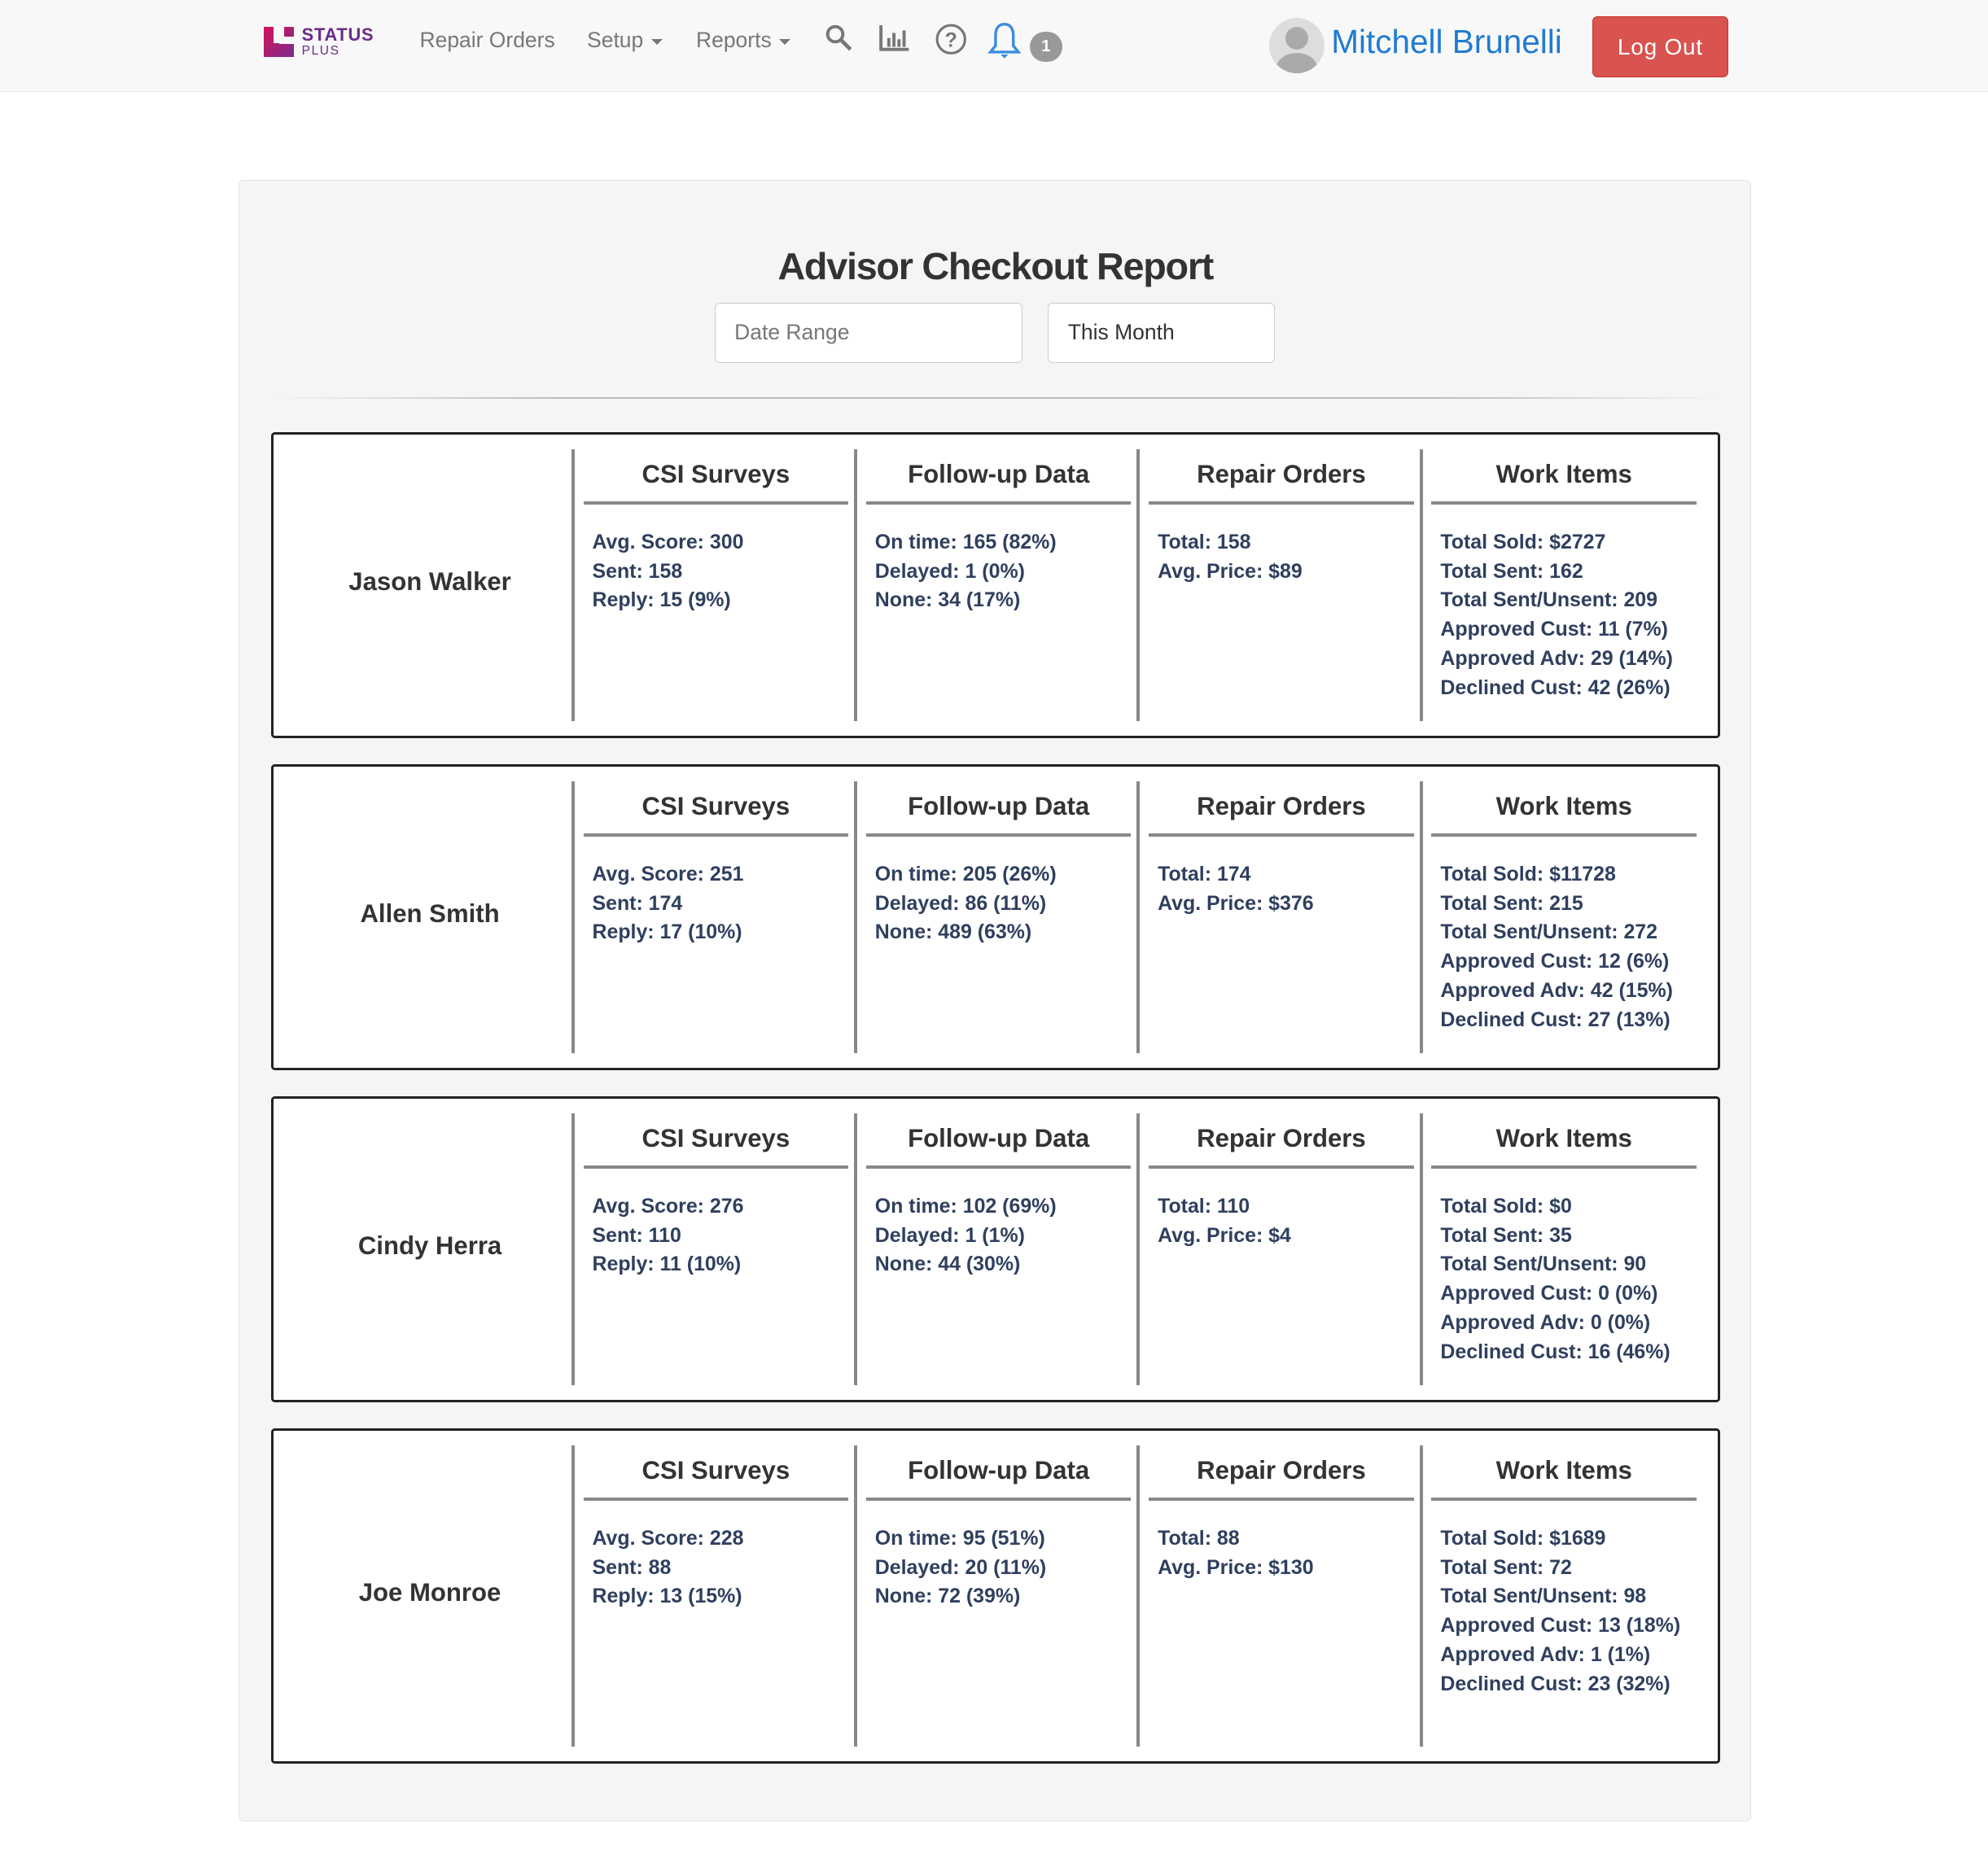 This screenshot has width=1988, height=1854. Describe the element at coordinates (1549, 600) in the screenshot. I see `stat-line: Total Sent/Unsent: 209` at that location.